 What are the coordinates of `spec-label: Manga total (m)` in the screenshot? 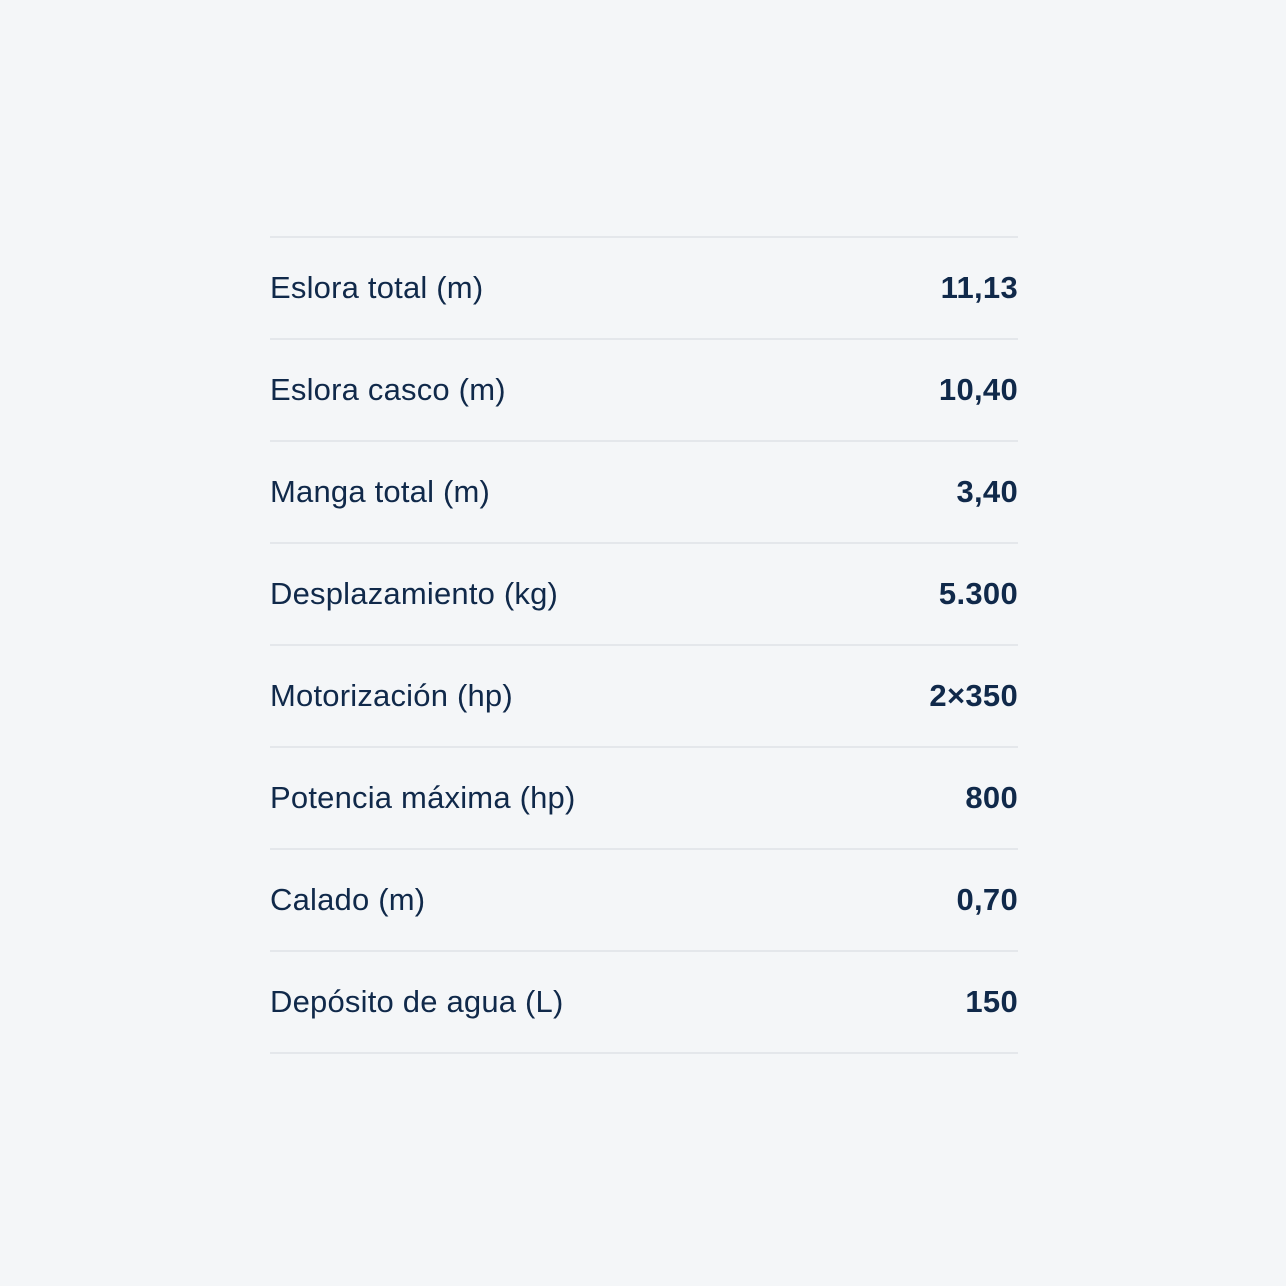 It's located at (380, 491).